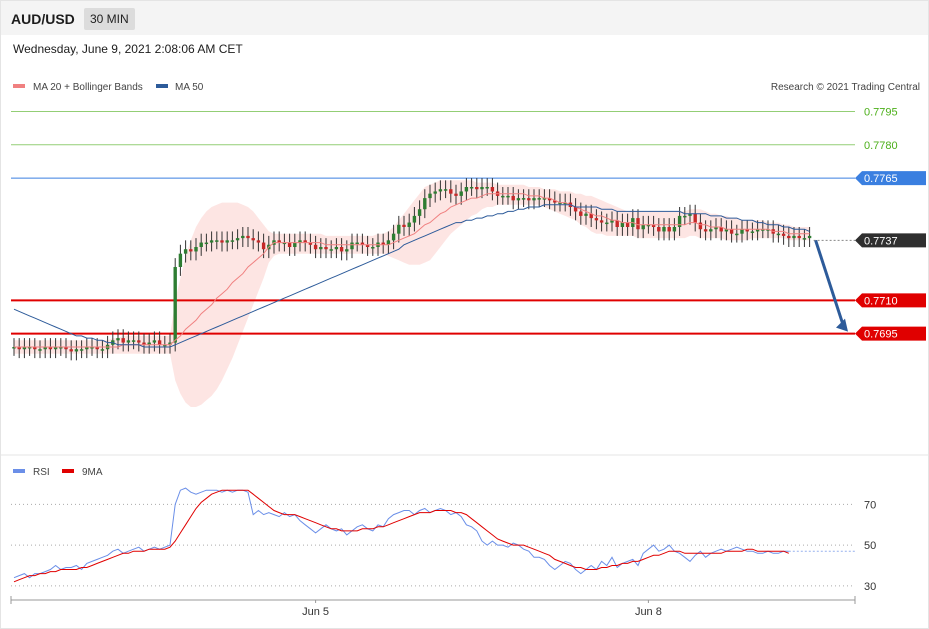 This screenshot has height=629, width=929. Describe the element at coordinates (109, 19) in the screenshot. I see `timeframe-badge: 30 MIN` at that location.